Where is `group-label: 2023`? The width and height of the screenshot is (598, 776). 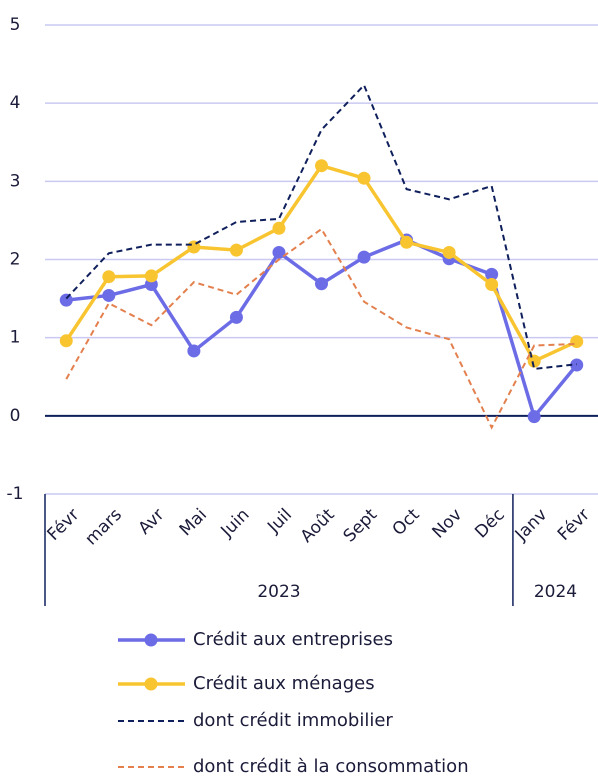
group-label: 2023 is located at coordinates (278, 592).